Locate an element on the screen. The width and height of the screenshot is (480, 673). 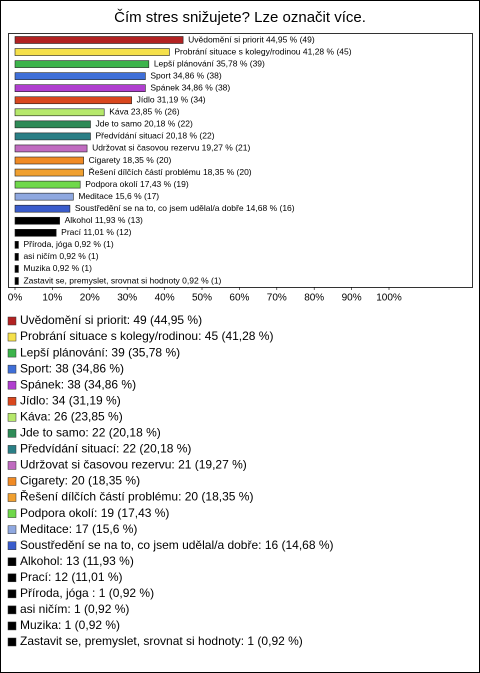
legend-label: Muzika: 1 (0,92 %) is located at coordinates (70, 625).